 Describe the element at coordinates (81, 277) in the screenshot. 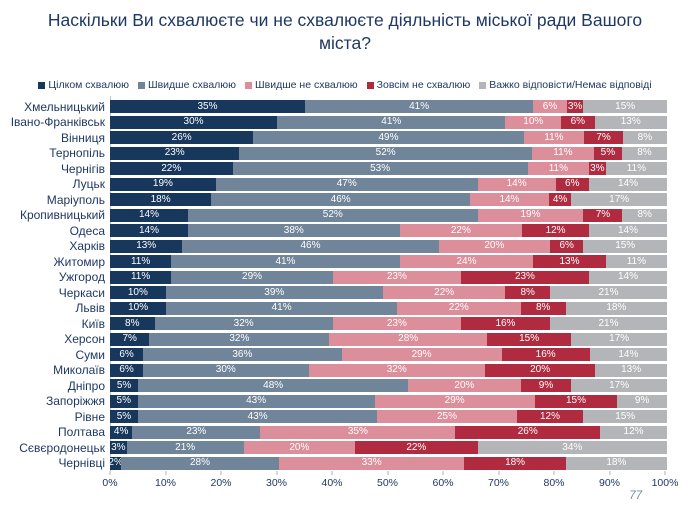

I see `category-label: Ужгород` at that location.